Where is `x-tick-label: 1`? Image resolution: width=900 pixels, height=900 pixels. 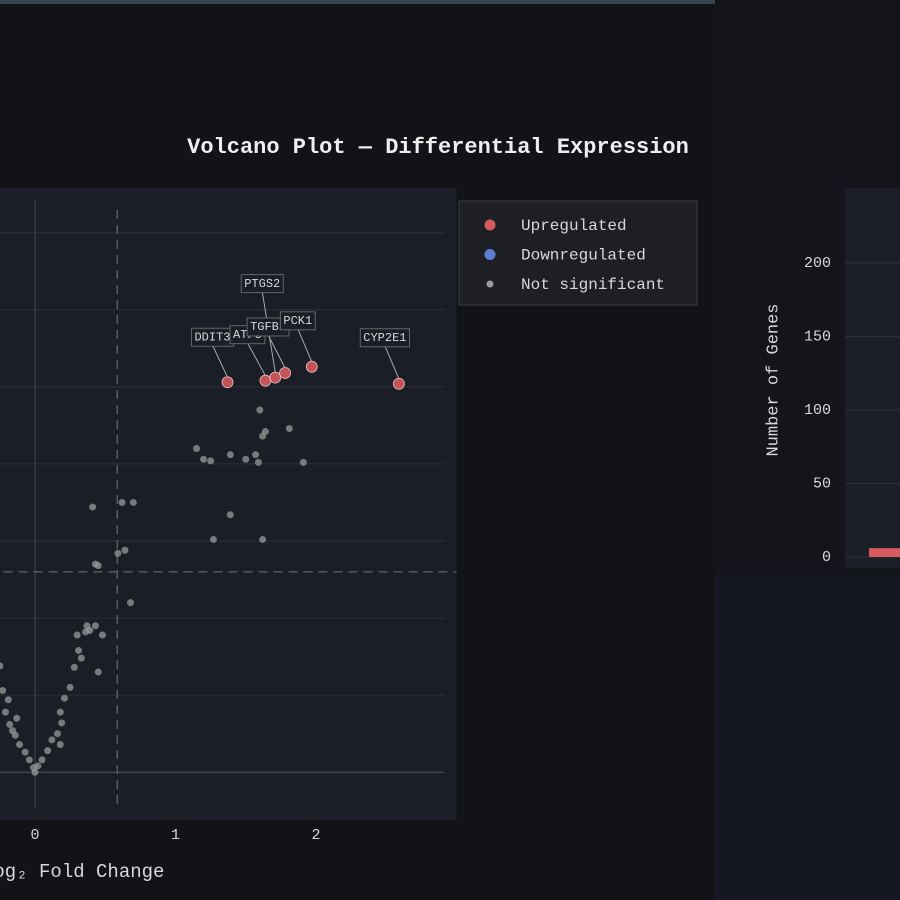 x-tick-label: 1 is located at coordinates (175, 835).